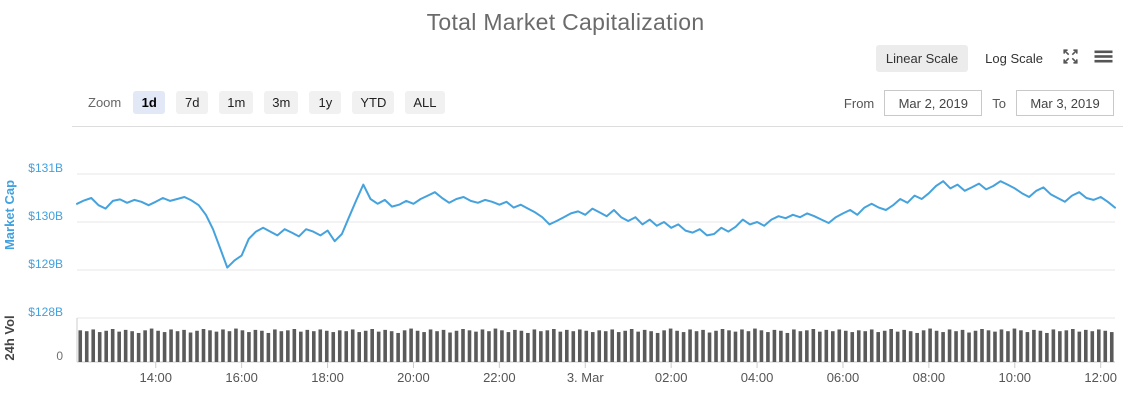 This screenshot has height=405, width=1131. Describe the element at coordinates (155, 377) in the screenshot. I see `x-tick-label: 14:00` at that location.